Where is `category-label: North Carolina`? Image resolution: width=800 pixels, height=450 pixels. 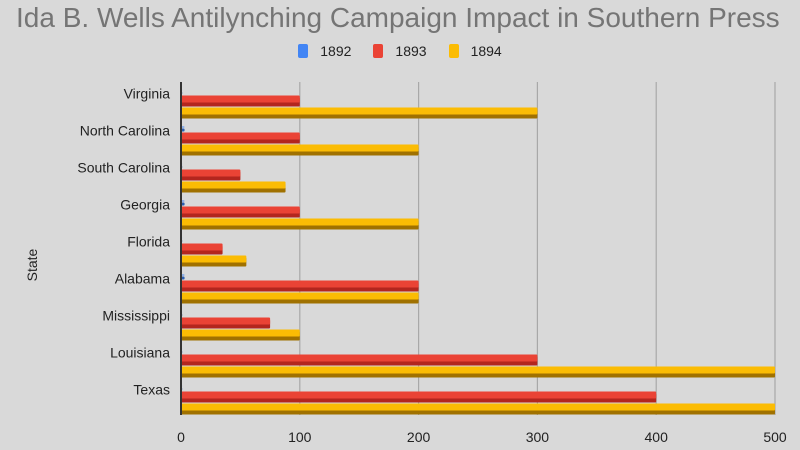 category-label: North Carolina is located at coordinates (125, 131).